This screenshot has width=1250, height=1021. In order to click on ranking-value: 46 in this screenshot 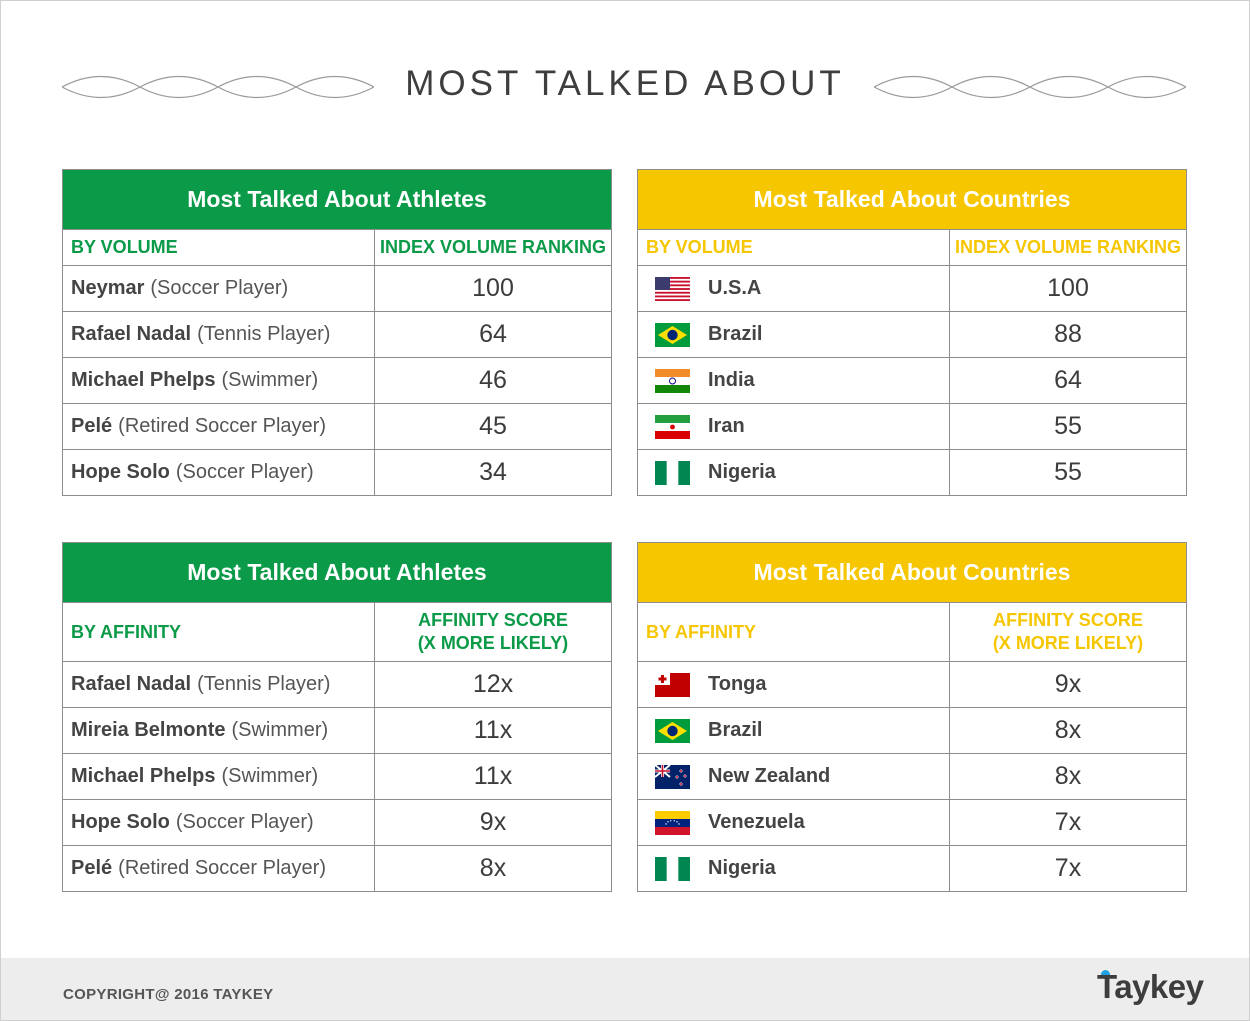, I will do `click(493, 380)`.